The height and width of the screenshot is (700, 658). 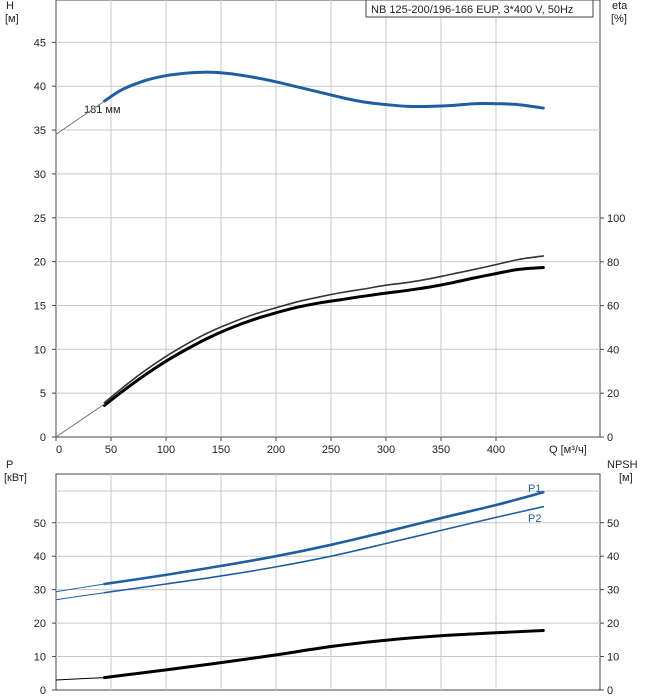 I want to click on head-tick-label: 35, so click(x=40, y=131).